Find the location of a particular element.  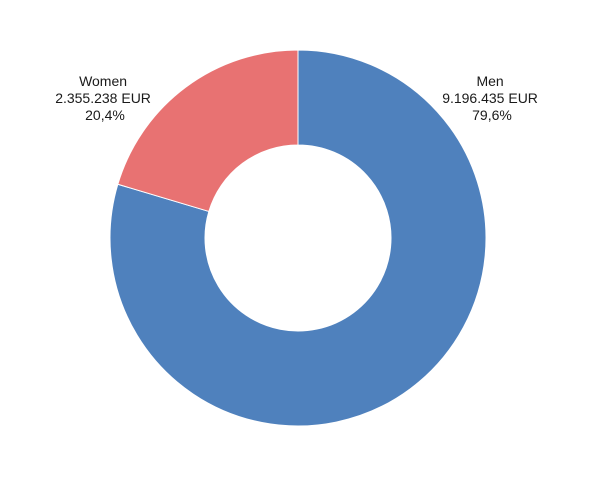

slice-label-women: Women 2.355.238 EUR 20,4% is located at coordinates (105, 98).